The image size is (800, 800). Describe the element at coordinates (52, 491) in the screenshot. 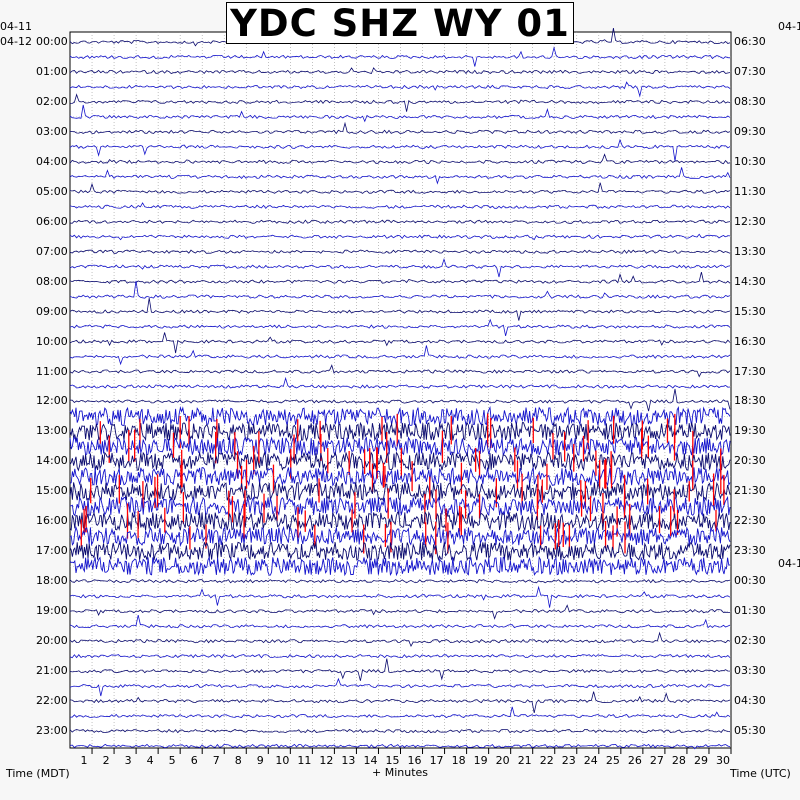

I see `left-hour-label: 15:00` at that location.